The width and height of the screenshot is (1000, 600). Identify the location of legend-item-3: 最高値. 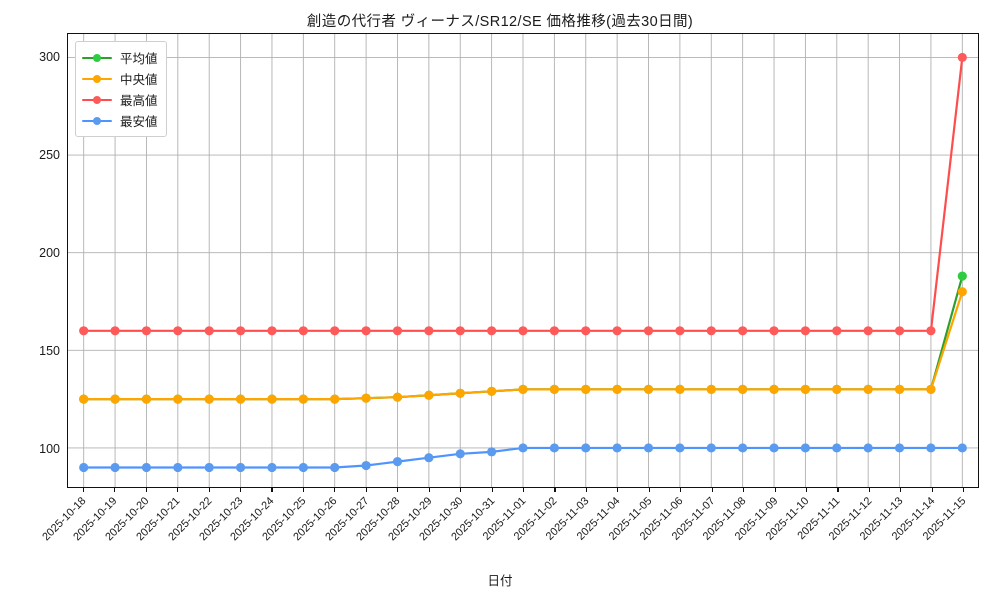
(120, 99).